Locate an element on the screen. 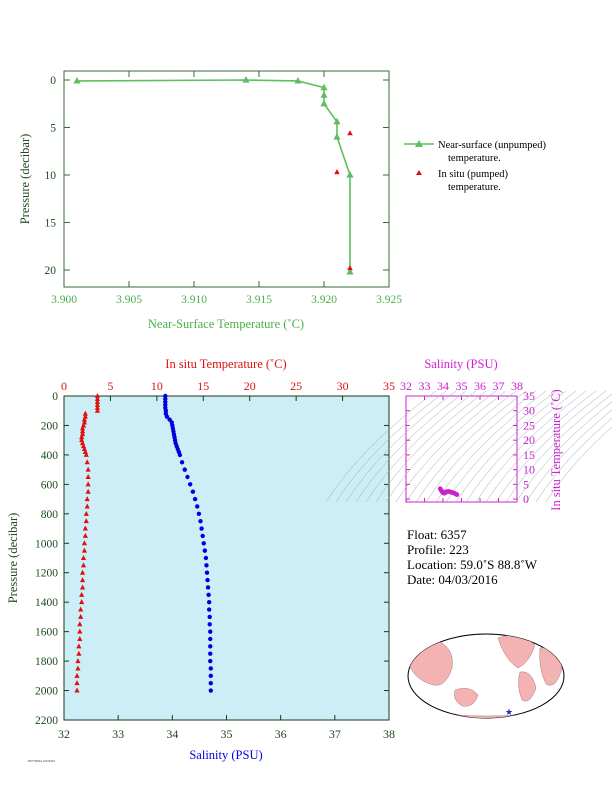 The height and width of the screenshot is (792, 612). ts-x-tick-label: 36 is located at coordinates (480, 386).